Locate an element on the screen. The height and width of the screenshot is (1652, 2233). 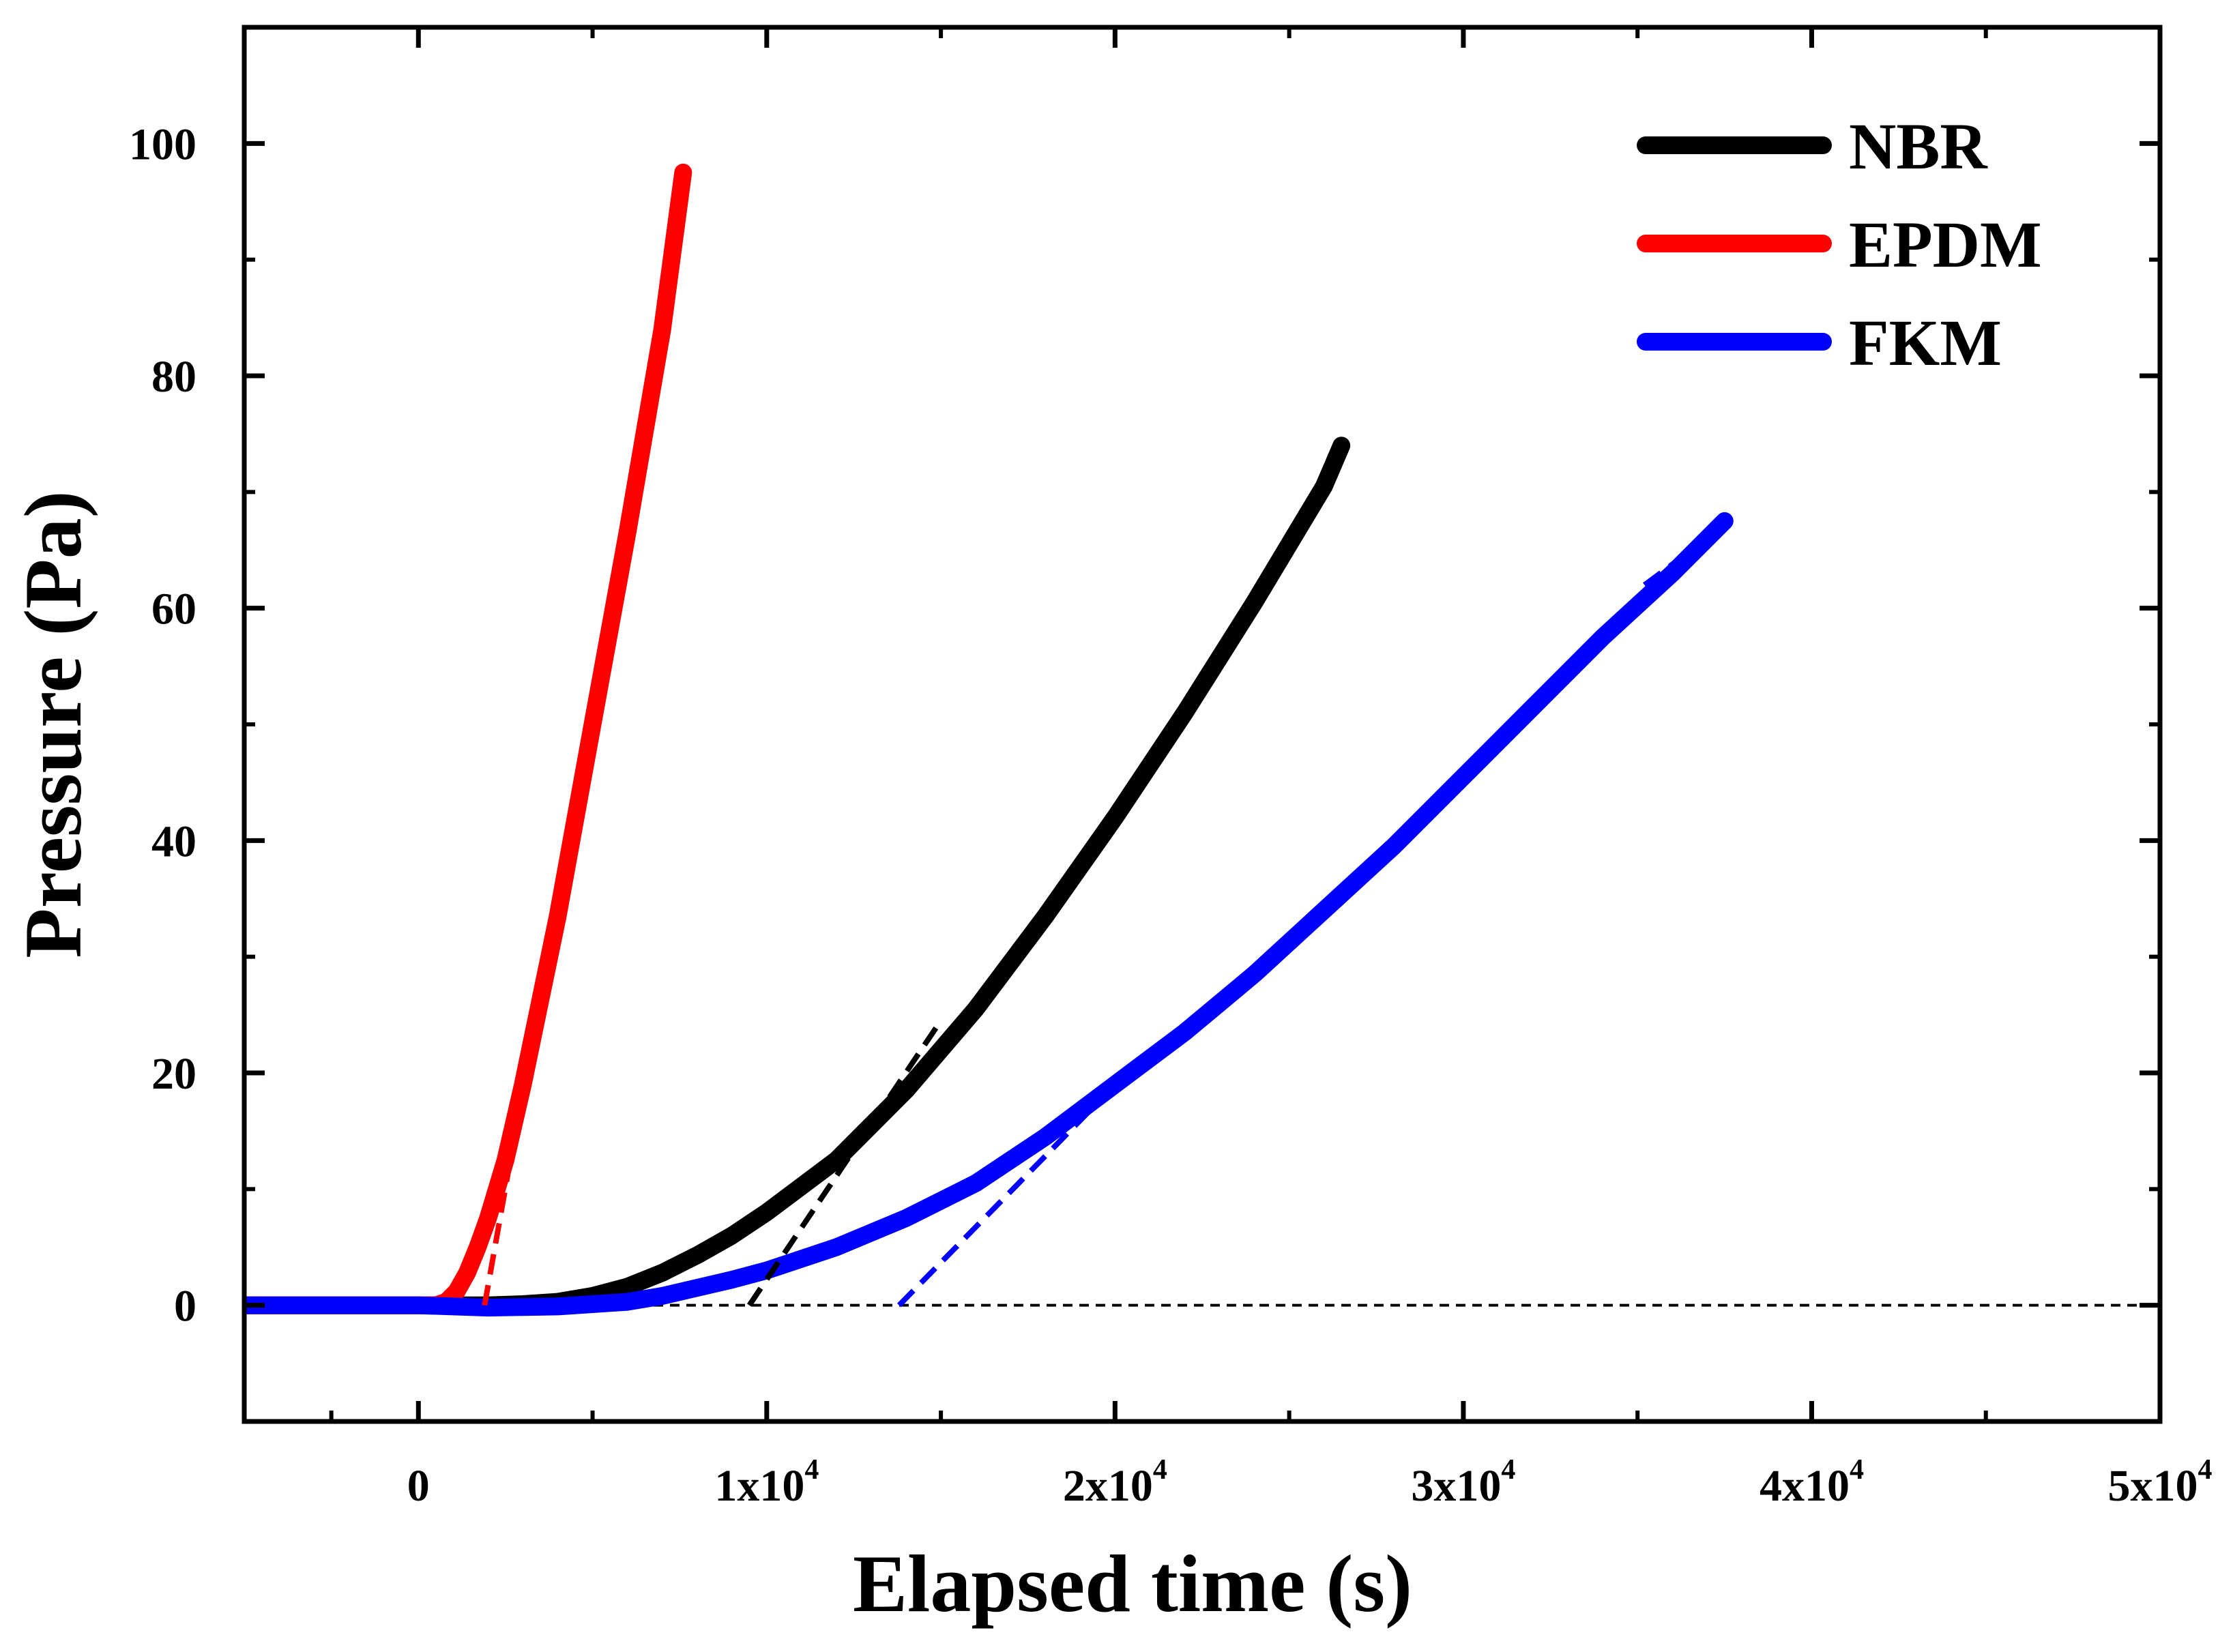
y-tick-label: 40 is located at coordinates (173, 841).